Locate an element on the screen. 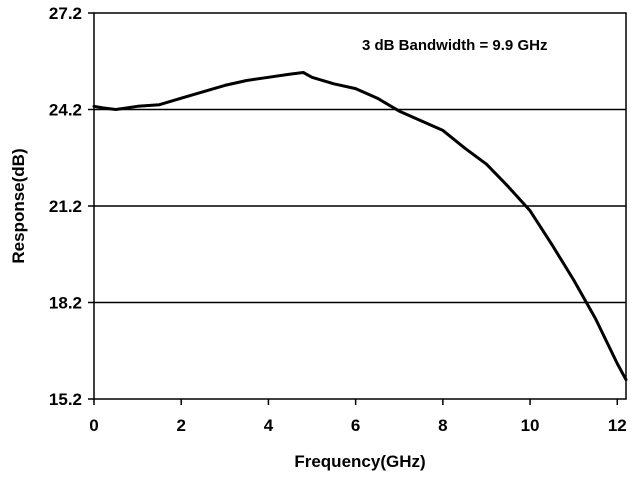  x-axis-ticks: 0 2 4 6 8 10 12 is located at coordinates (358, 417).